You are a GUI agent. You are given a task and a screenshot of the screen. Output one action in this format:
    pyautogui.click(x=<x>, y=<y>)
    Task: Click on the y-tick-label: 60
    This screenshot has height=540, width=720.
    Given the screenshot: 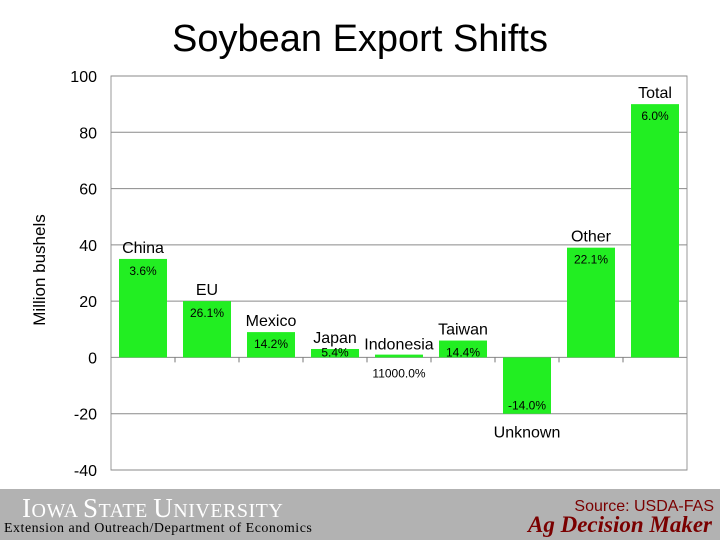 What is the action you would take?
    pyautogui.click(x=88, y=190)
    